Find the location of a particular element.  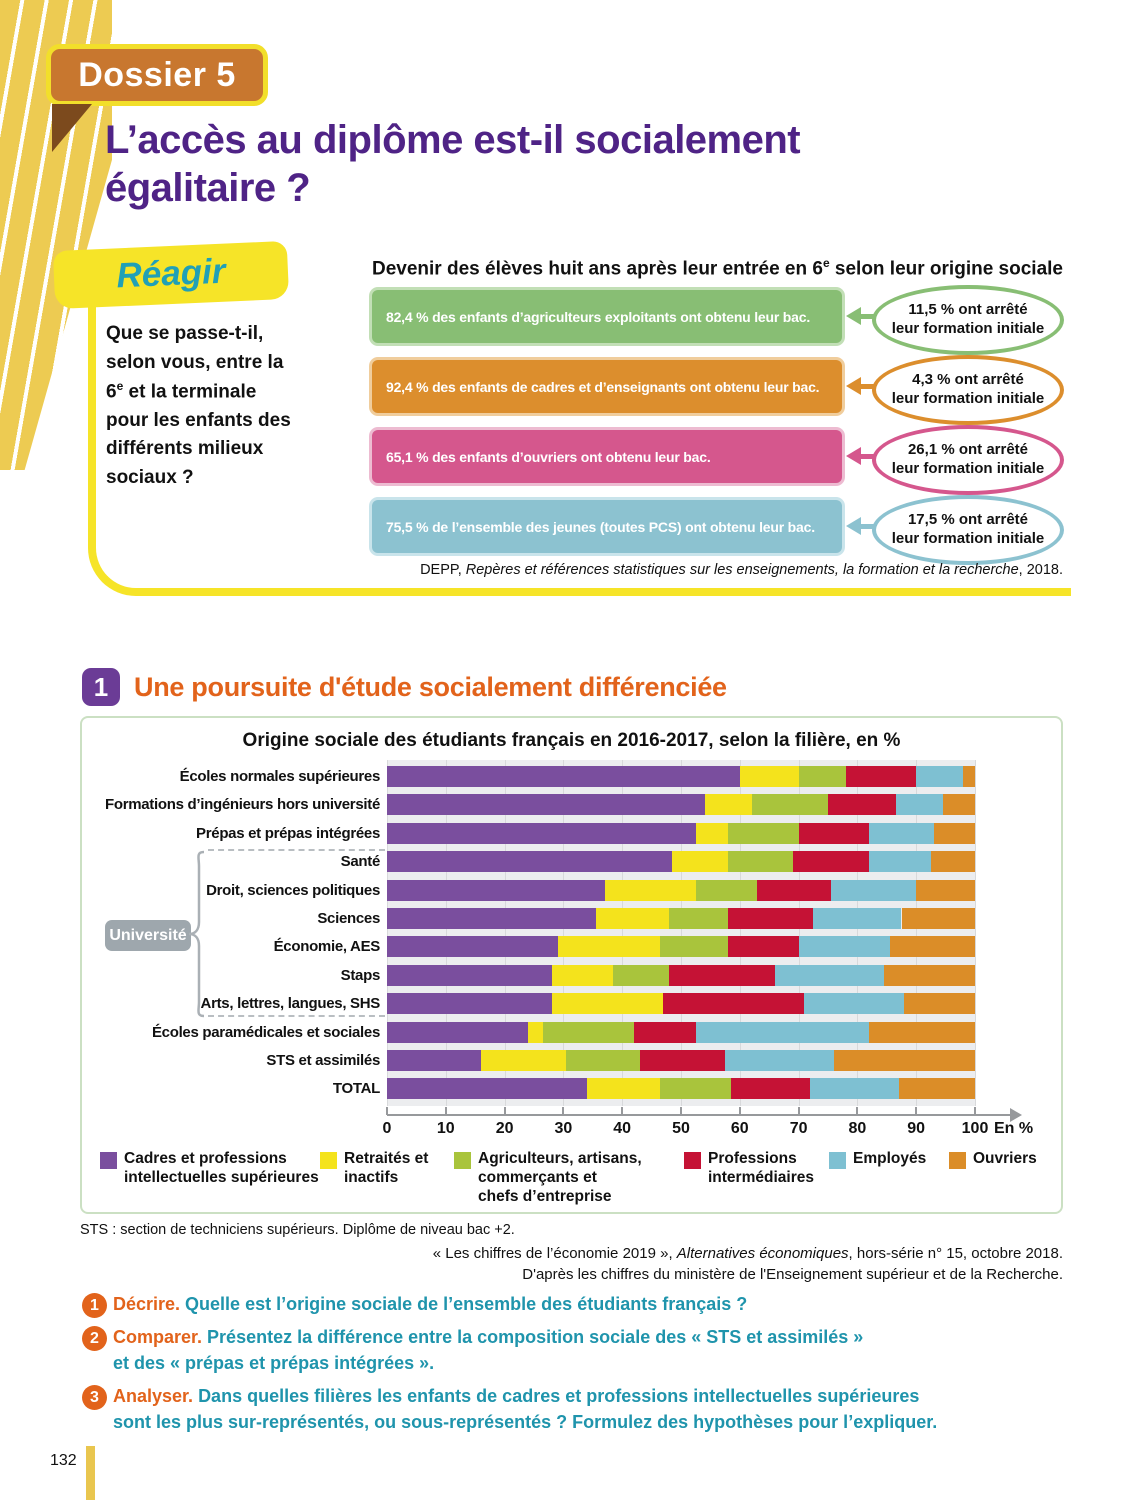

page-number: 132 is located at coordinates (63, 1460).